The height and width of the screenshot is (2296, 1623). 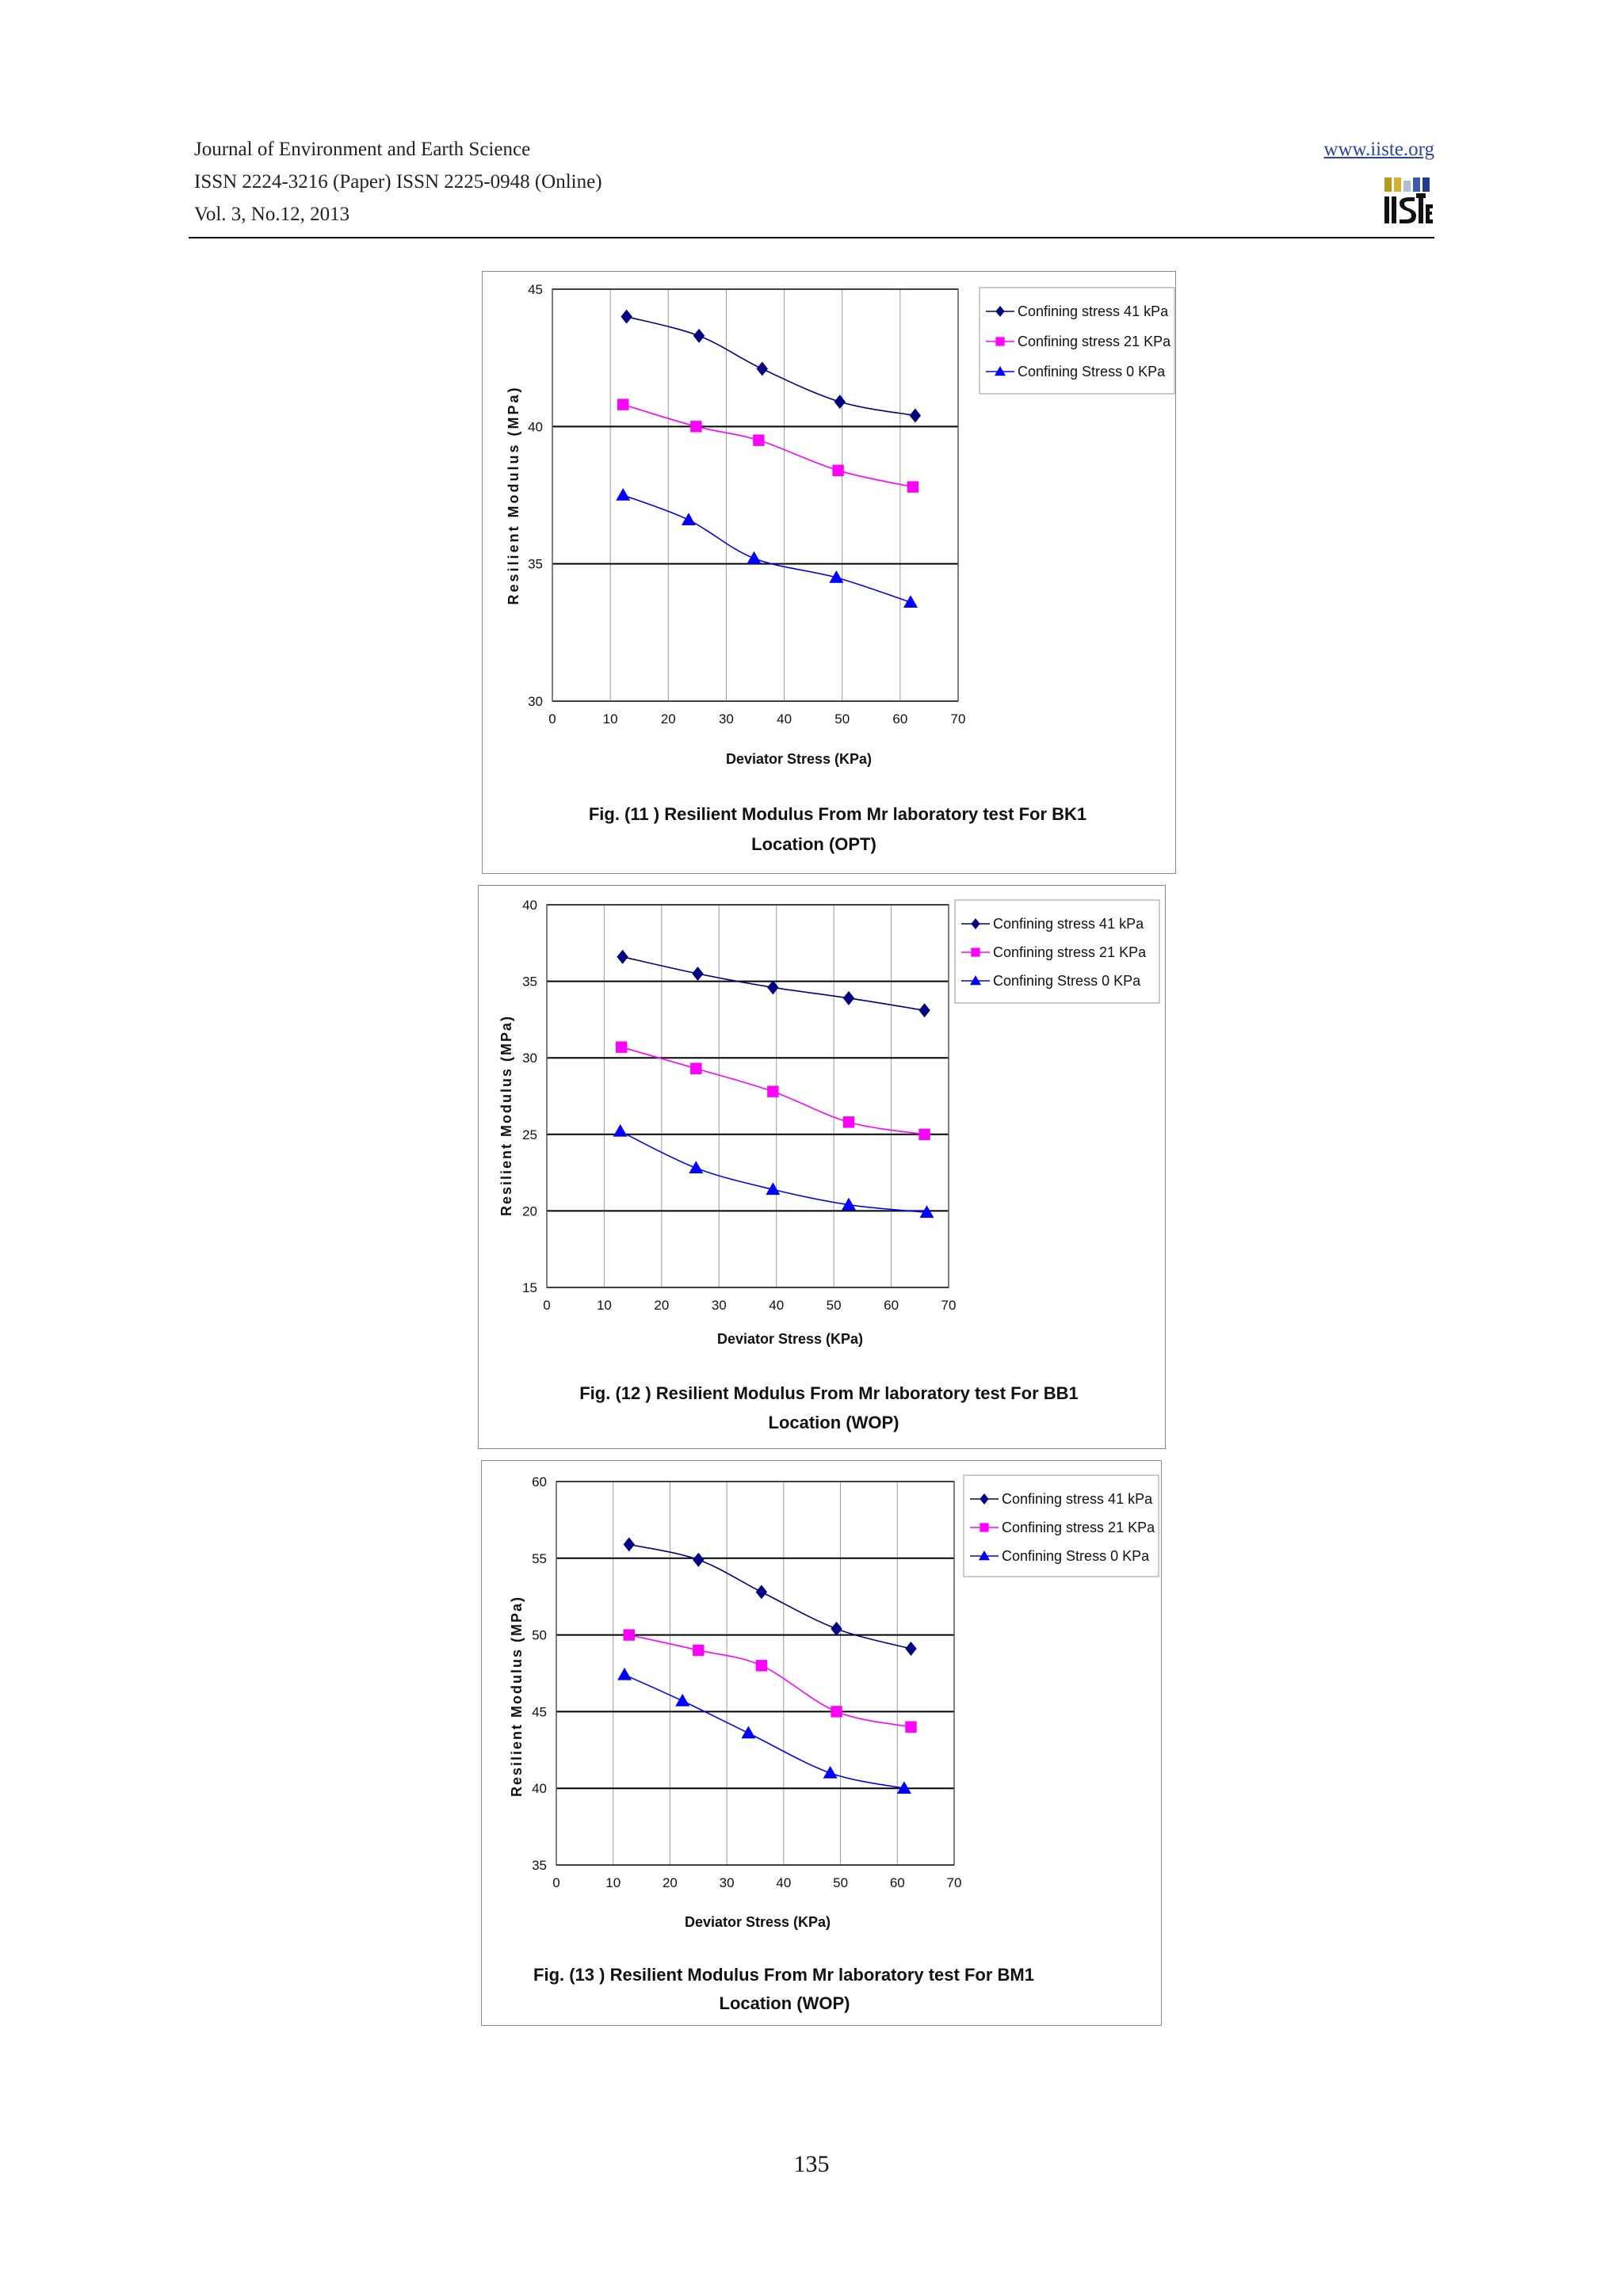 What do you see at coordinates (1094, 341) in the screenshot?
I see `legend-entry: Confining stress 21 KPa` at bounding box center [1094, 341].